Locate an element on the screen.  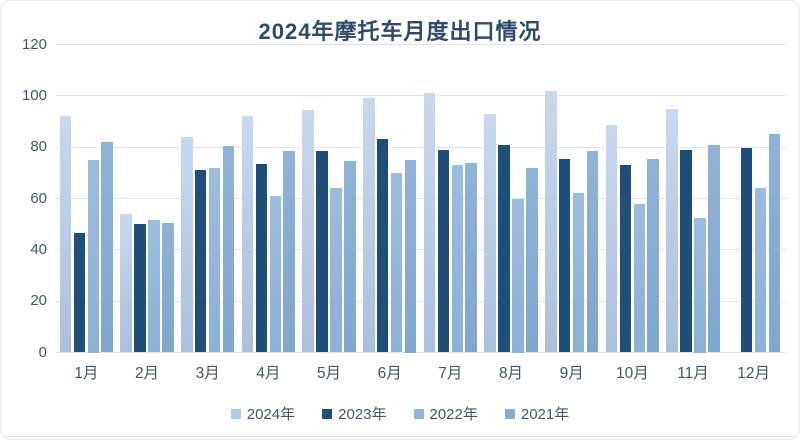
gridline-y80 is located at coordinates (421, 147).